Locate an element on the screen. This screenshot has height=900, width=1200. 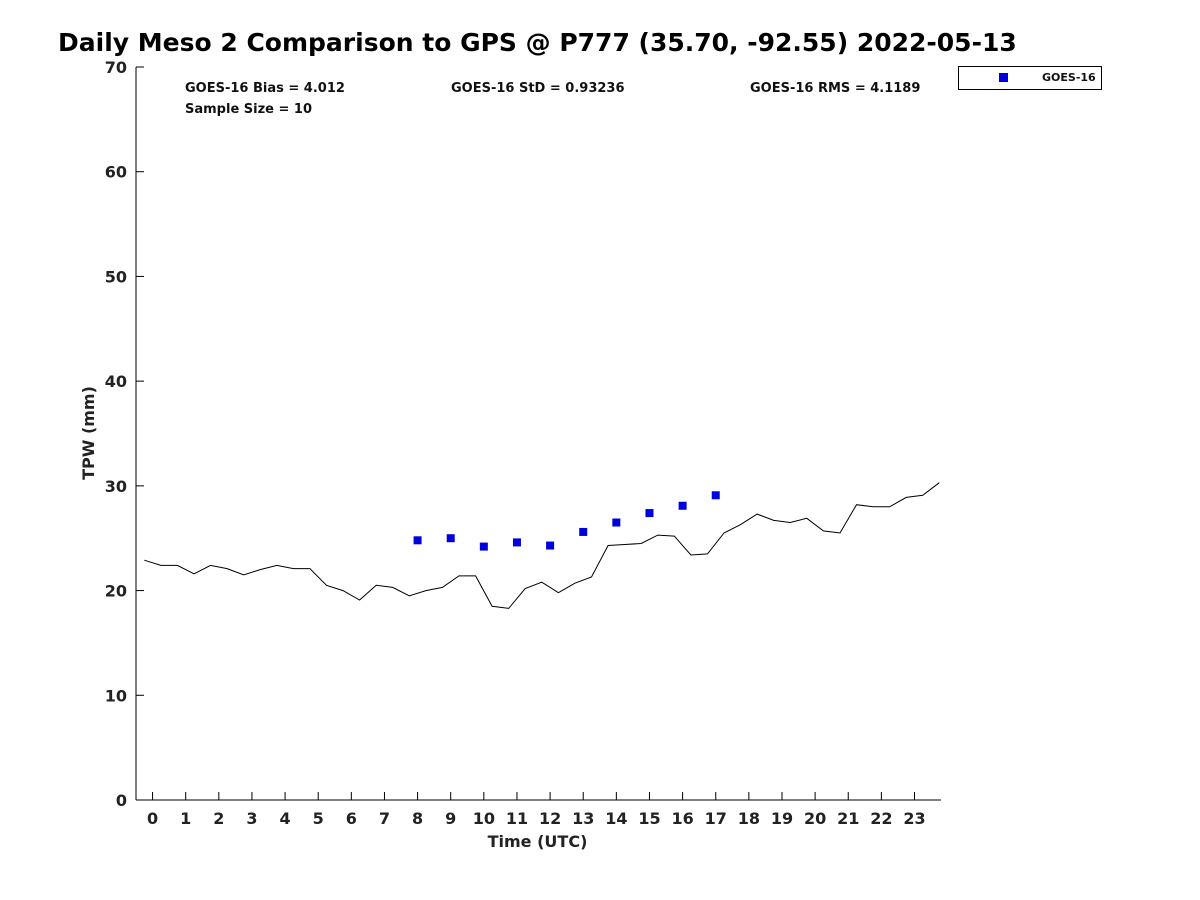
x-tick-label: 13 is located at coordinates (583, 818).